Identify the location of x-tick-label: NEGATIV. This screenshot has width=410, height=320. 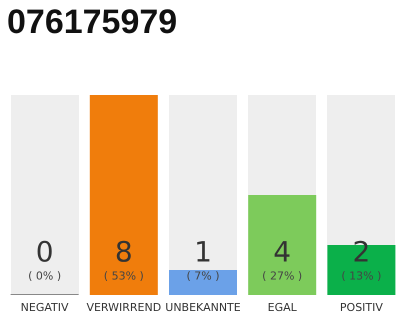
(44, 307).